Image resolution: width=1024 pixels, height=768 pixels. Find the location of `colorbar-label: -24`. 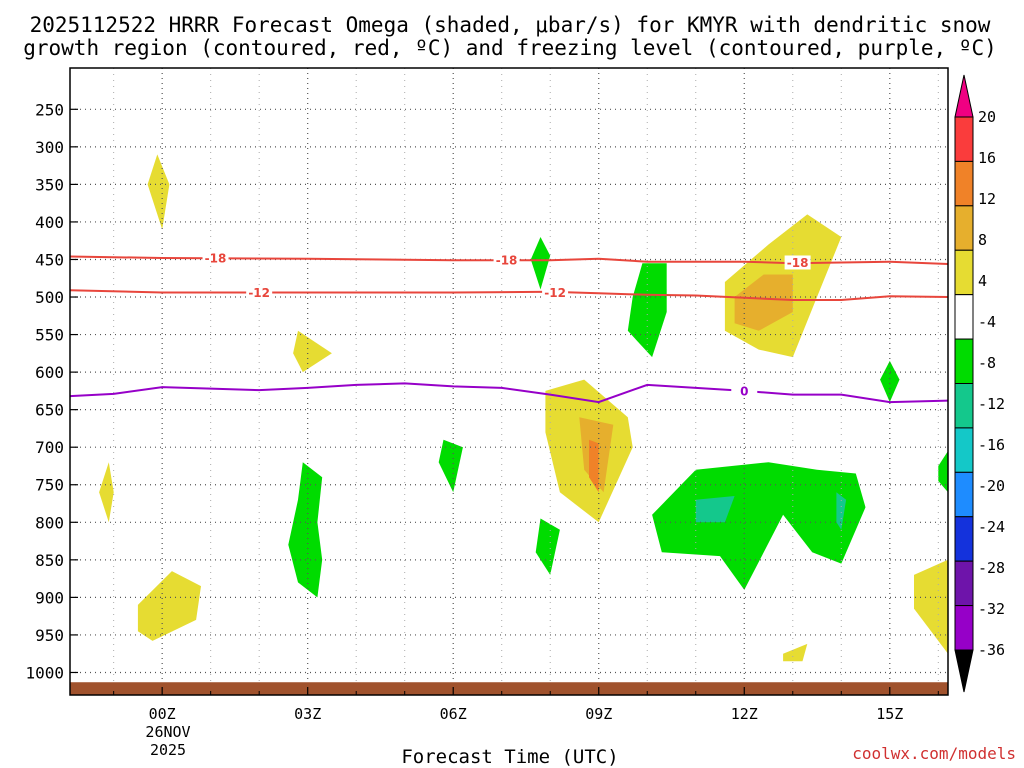

colorbar-label: -24 is located at coordinates (991, 527).